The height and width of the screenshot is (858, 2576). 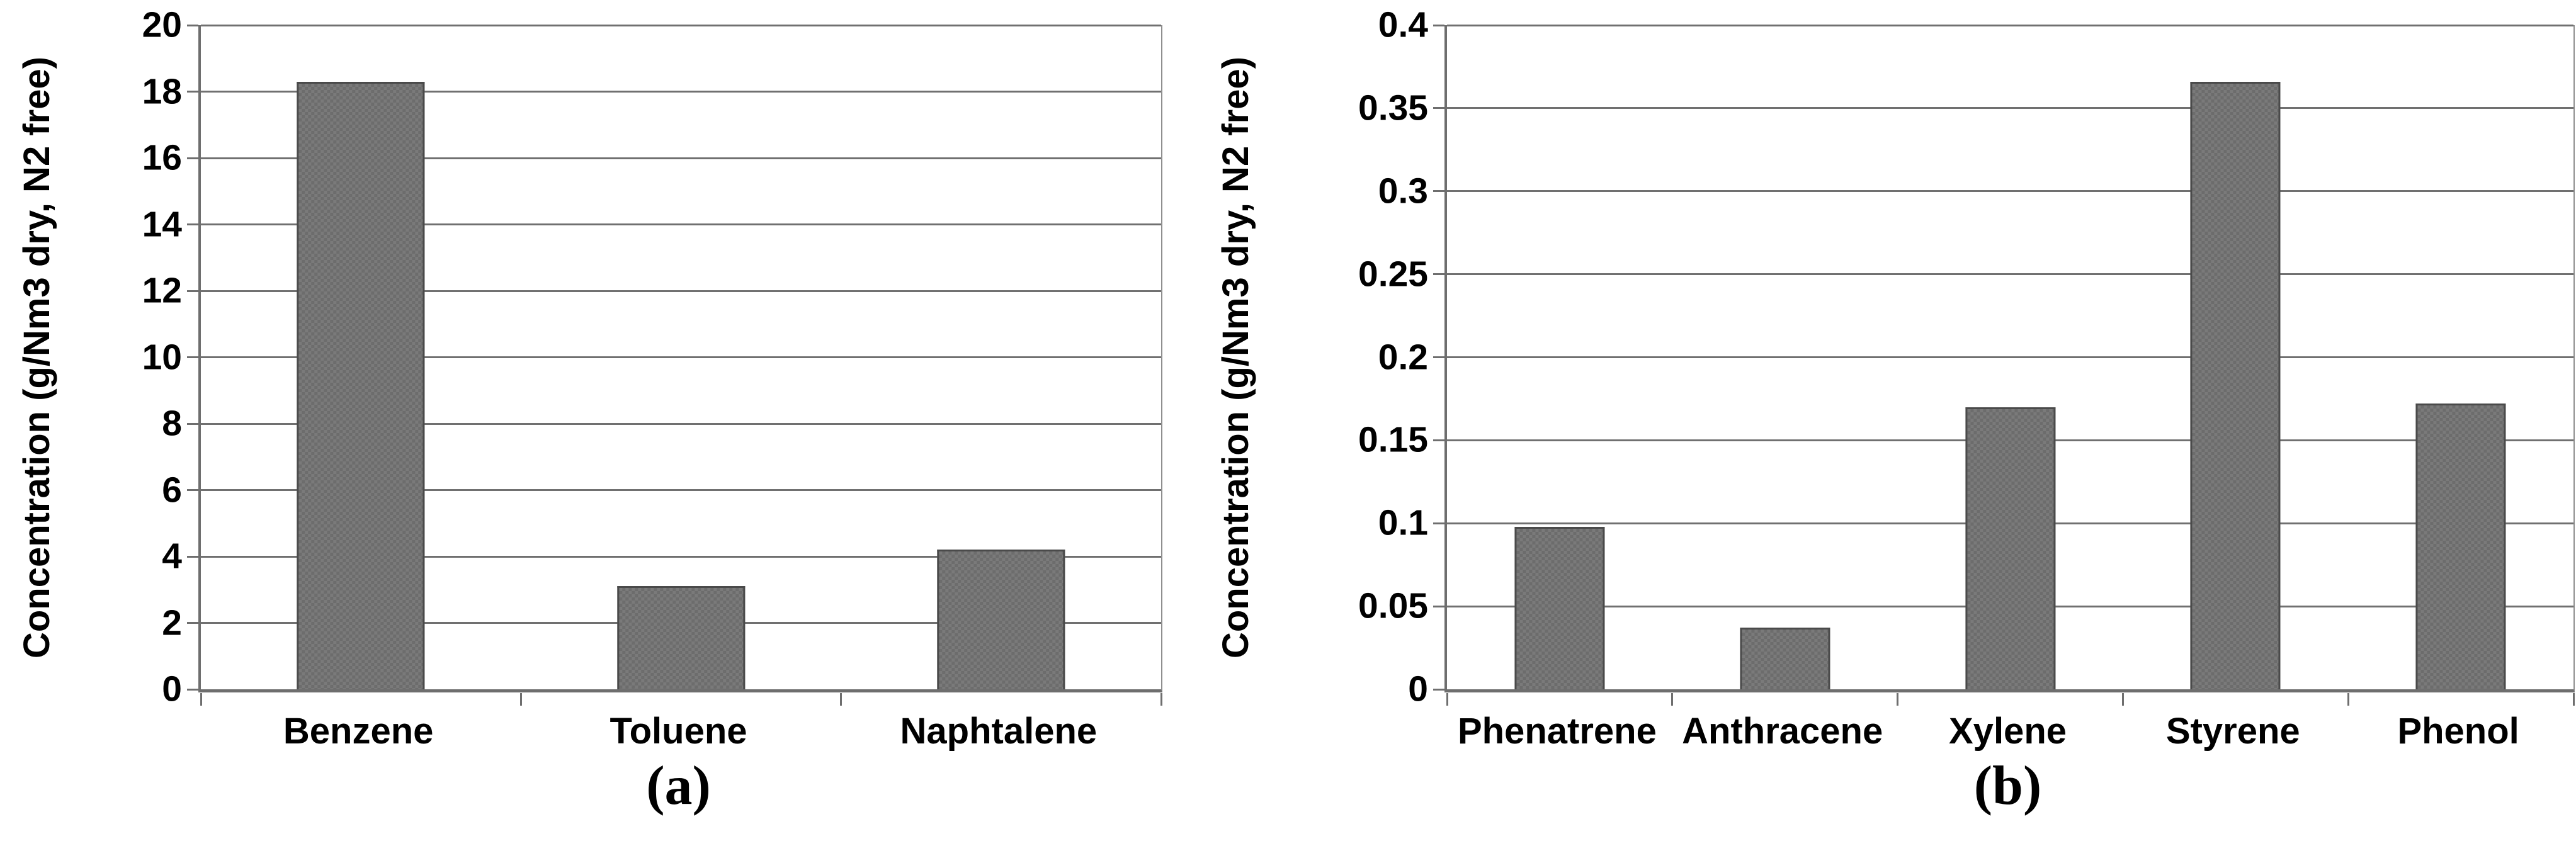 What do you see at coordinates (1557, 731) in the screenshot?
I see `category-label-phenatrene: Phenatrene` at bounding box center [1557, 731].